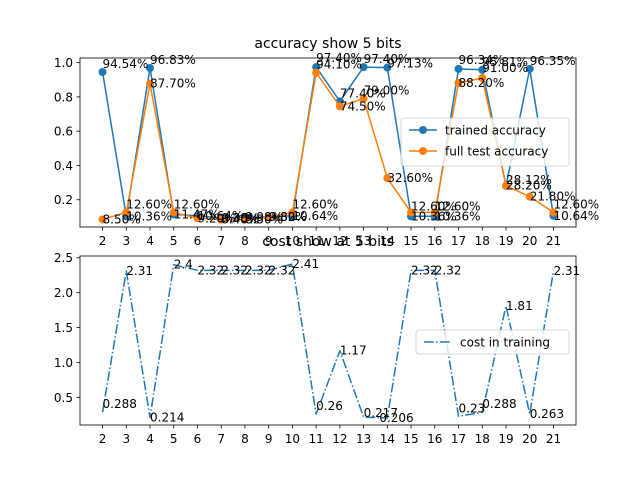 The height and width of the screenshot is (480, 640). What do you see at coordinates (387, 59) in the screenshot?
I see `data-label: 97.40%` at bounding box center [387, 59].